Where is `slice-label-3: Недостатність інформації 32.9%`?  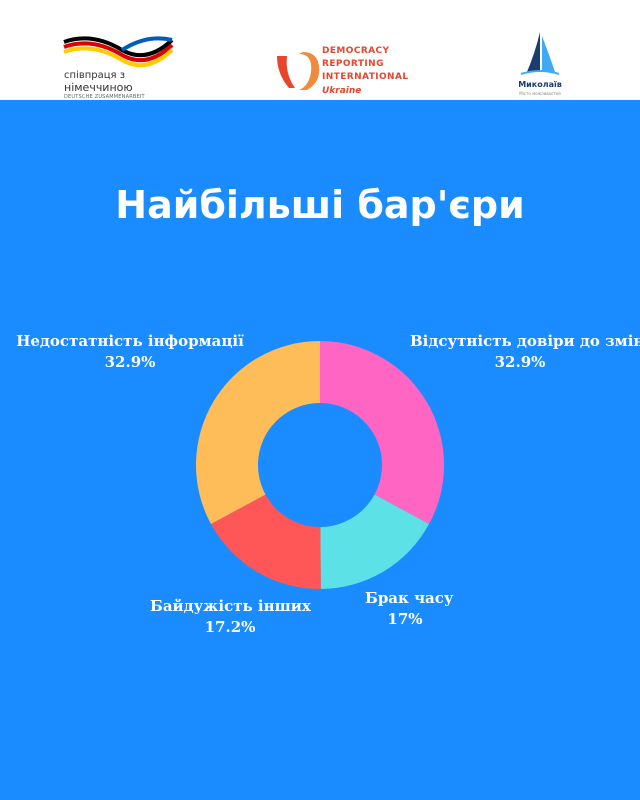
slice-label-3: Недостатність інформації 32.9% is located at coordinates (130, 352).